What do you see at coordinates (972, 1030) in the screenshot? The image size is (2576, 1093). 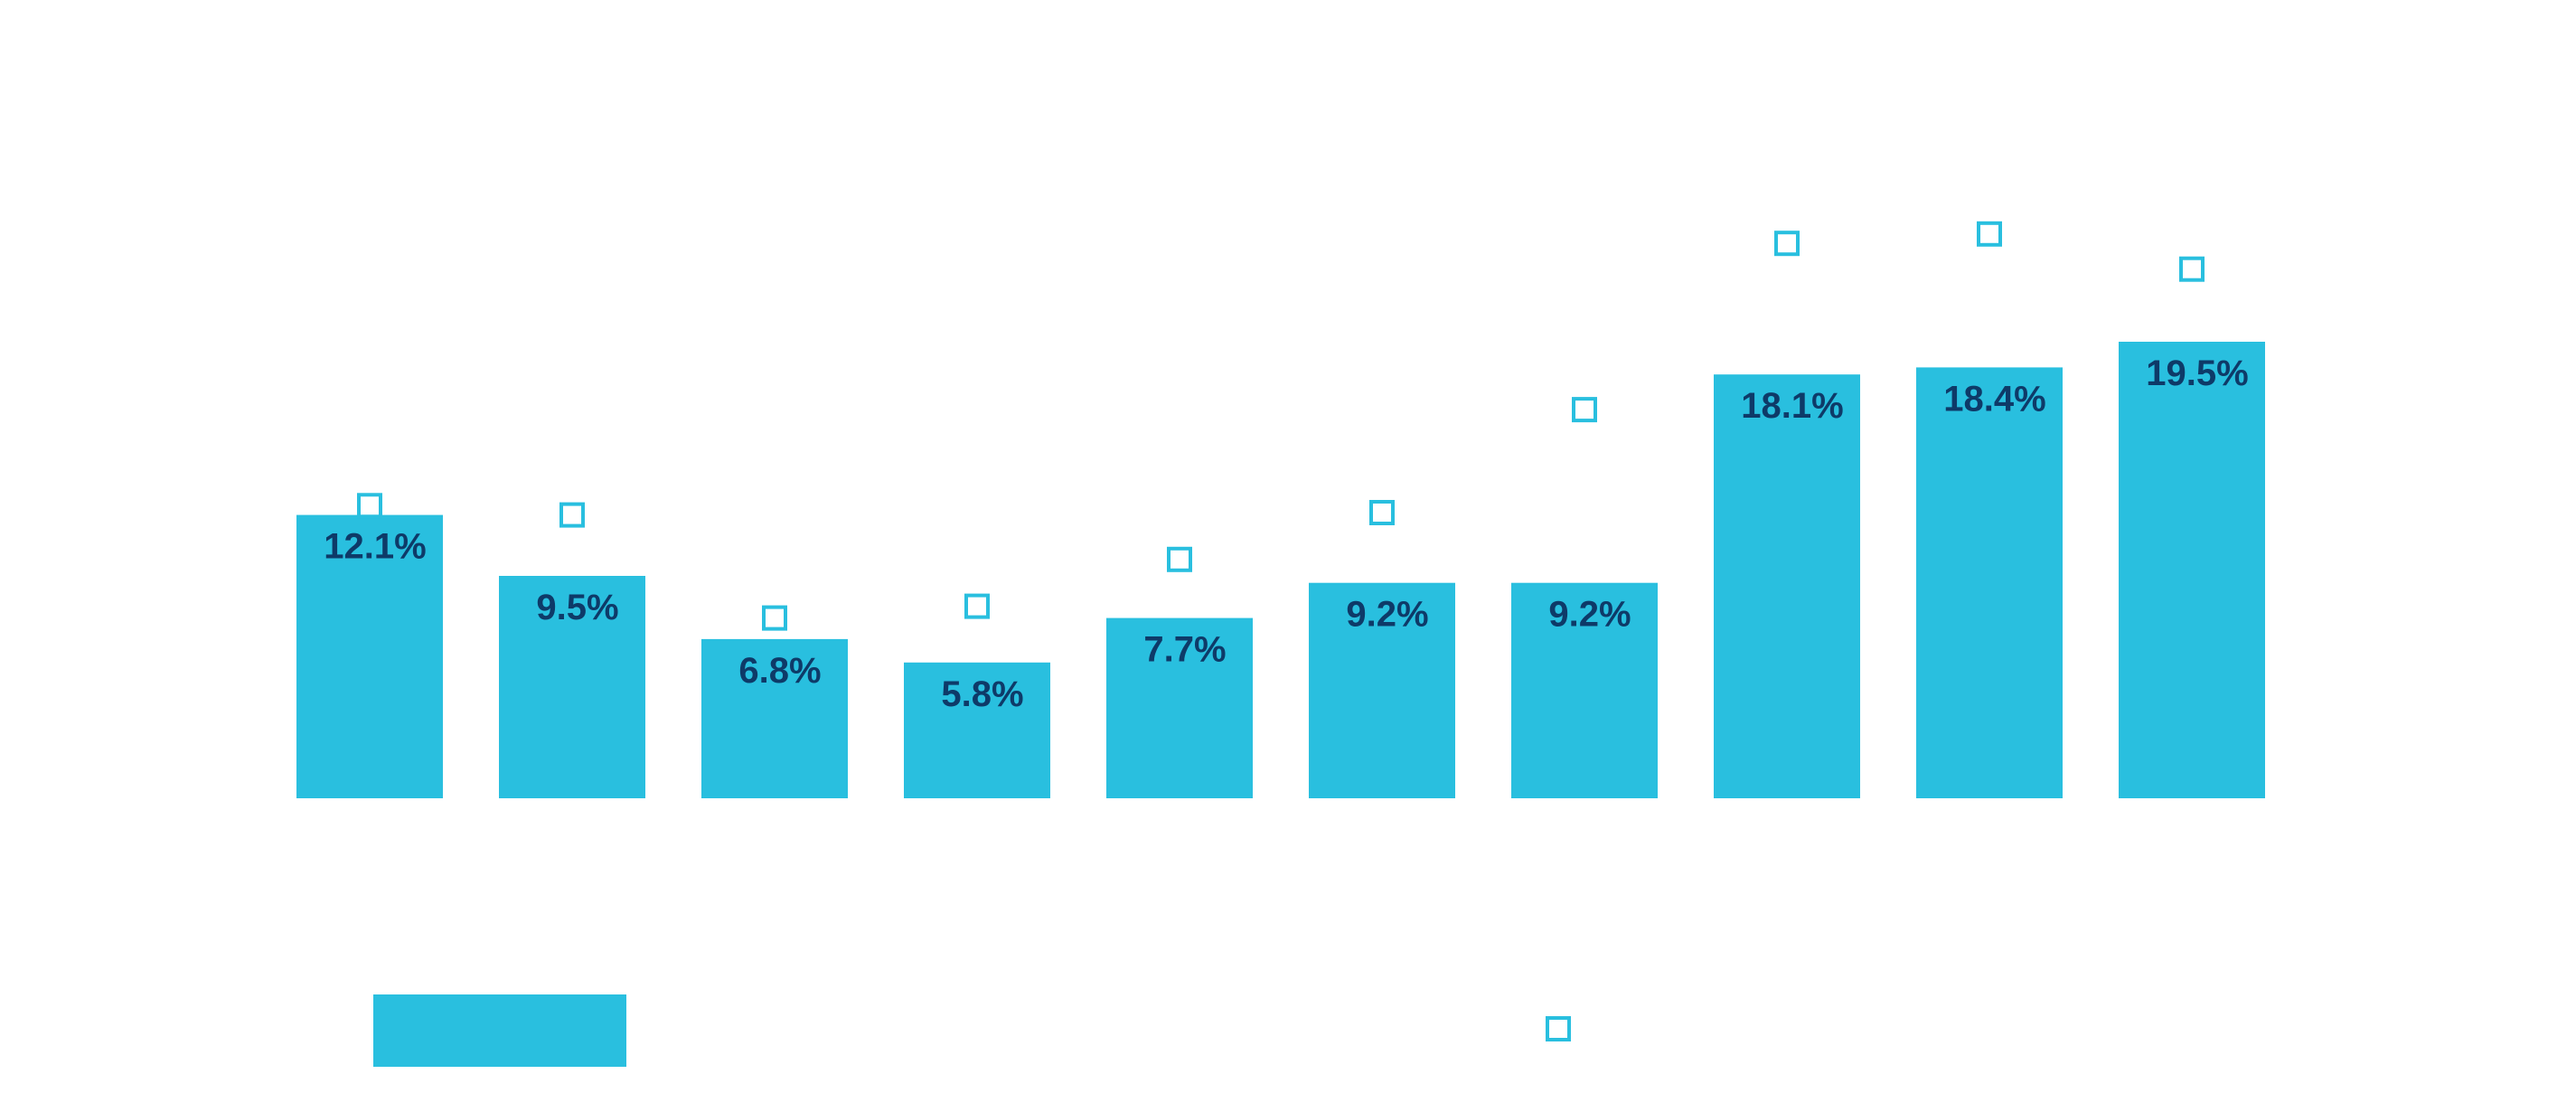 I see `legend` at bounding box center [972, 1030].